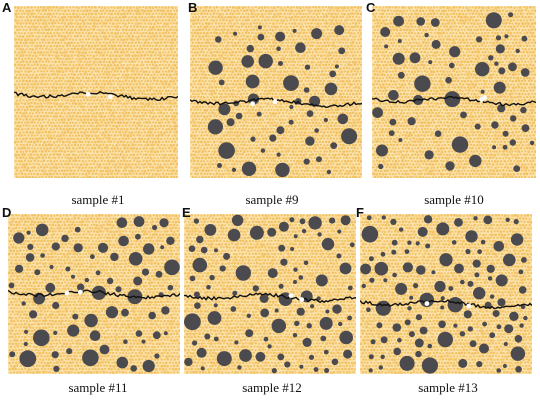 The width and height of the screenshot is (540, 400). I want to click on panel-c, so click(454, 92).